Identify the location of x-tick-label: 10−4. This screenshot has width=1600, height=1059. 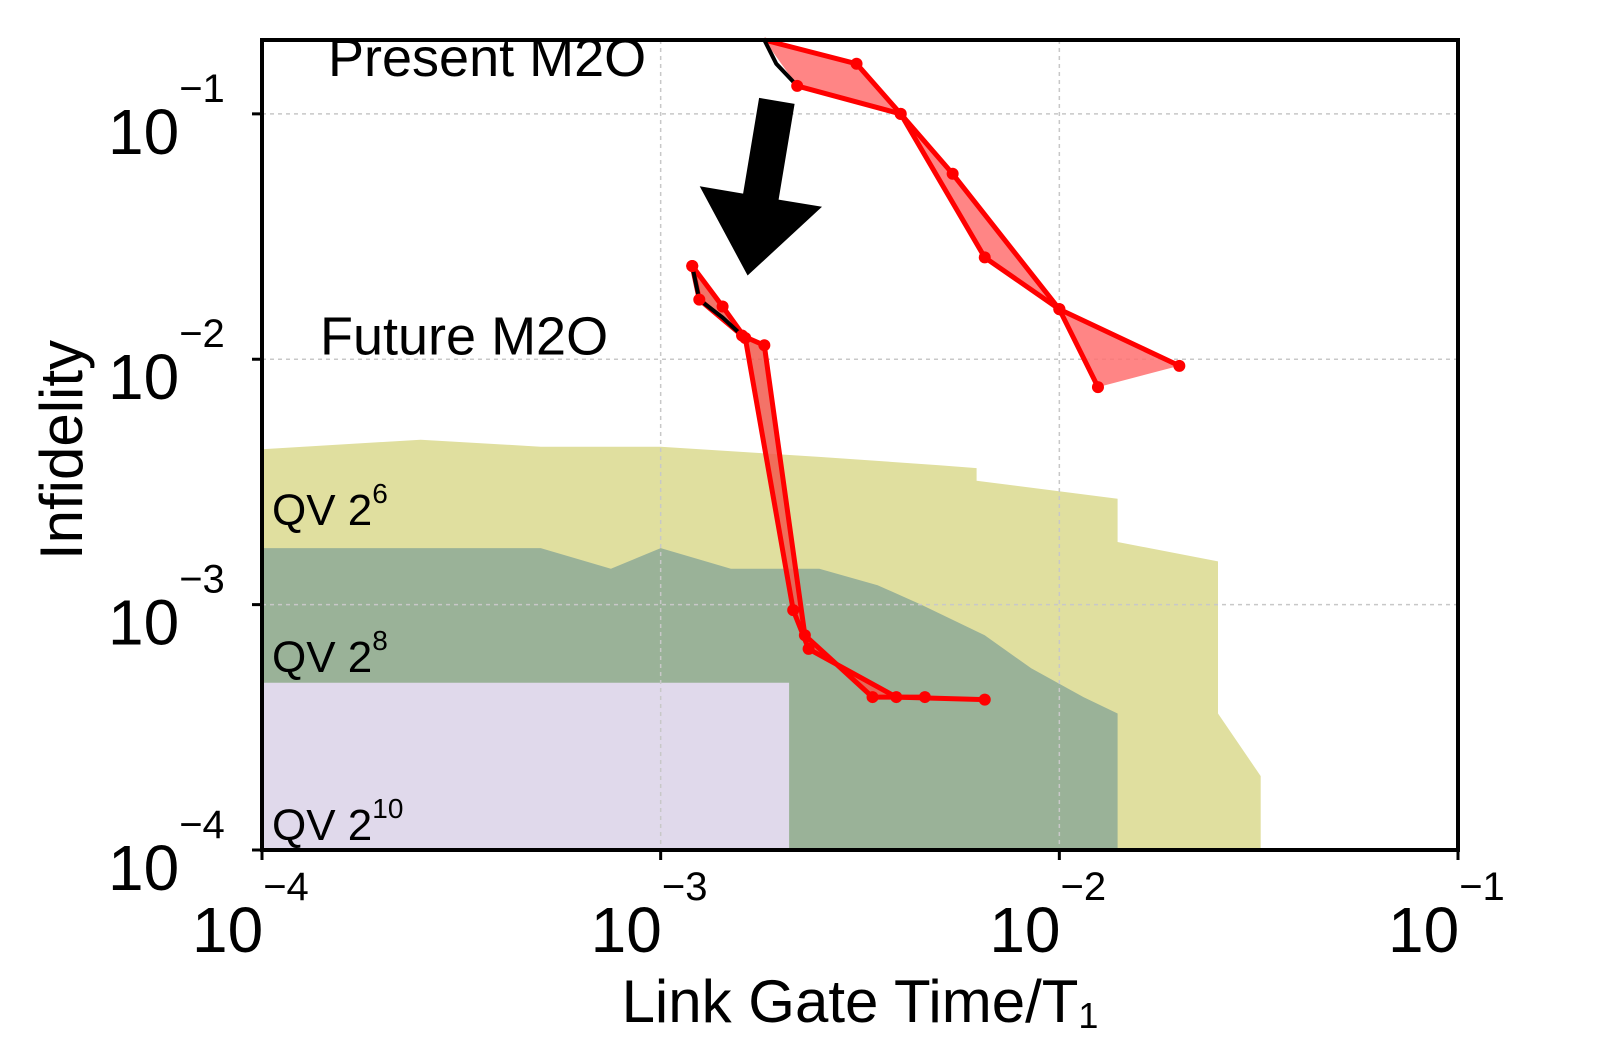
(250, 915).